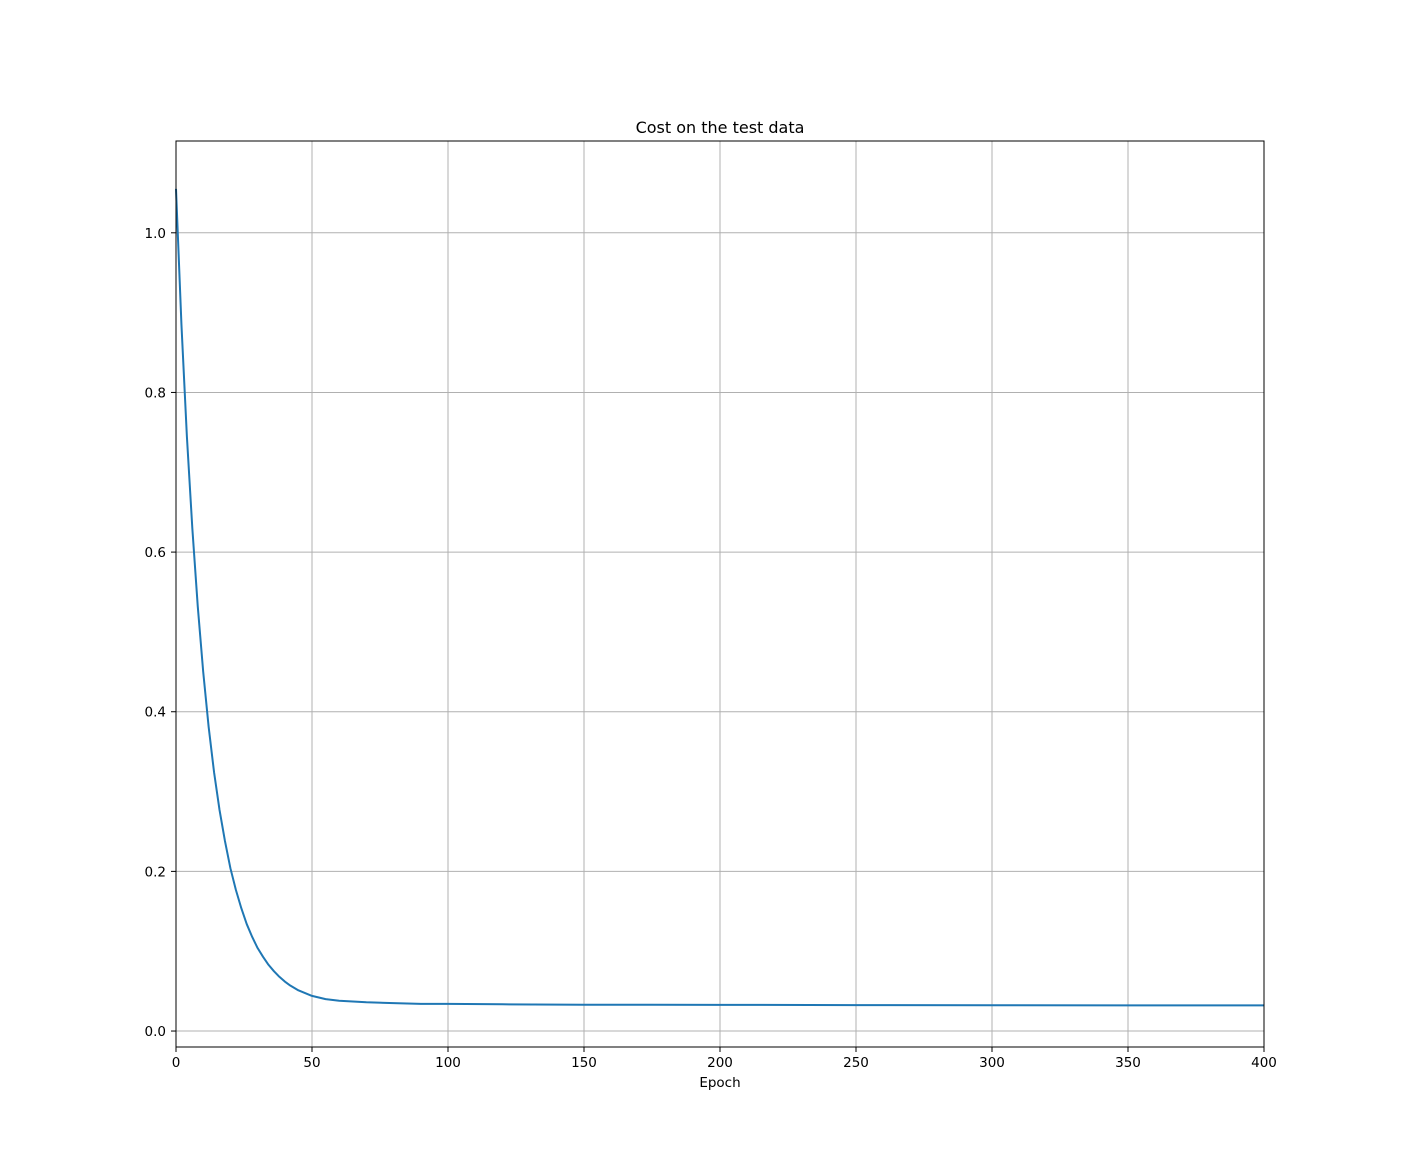 This screenshot has height=1176, width=1404. I want to click on y-tick-label-4: 0.8, so click(155, 393).